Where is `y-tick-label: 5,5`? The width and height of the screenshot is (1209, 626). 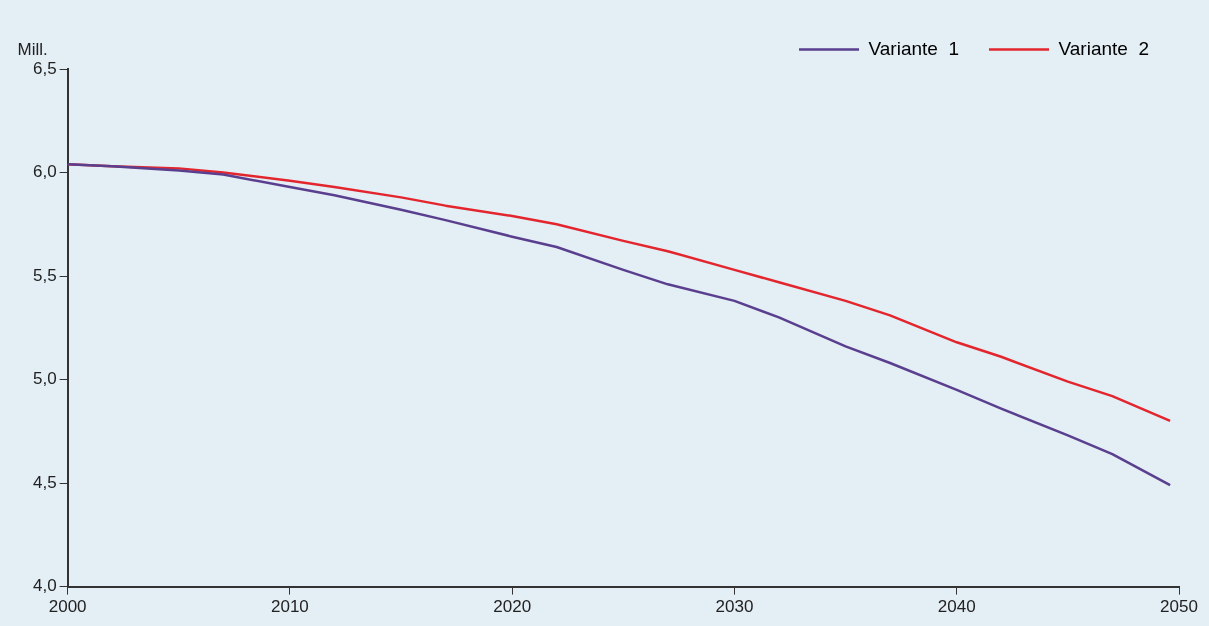
y-tick-label: 5,5 is located at coordinates (44, 275).